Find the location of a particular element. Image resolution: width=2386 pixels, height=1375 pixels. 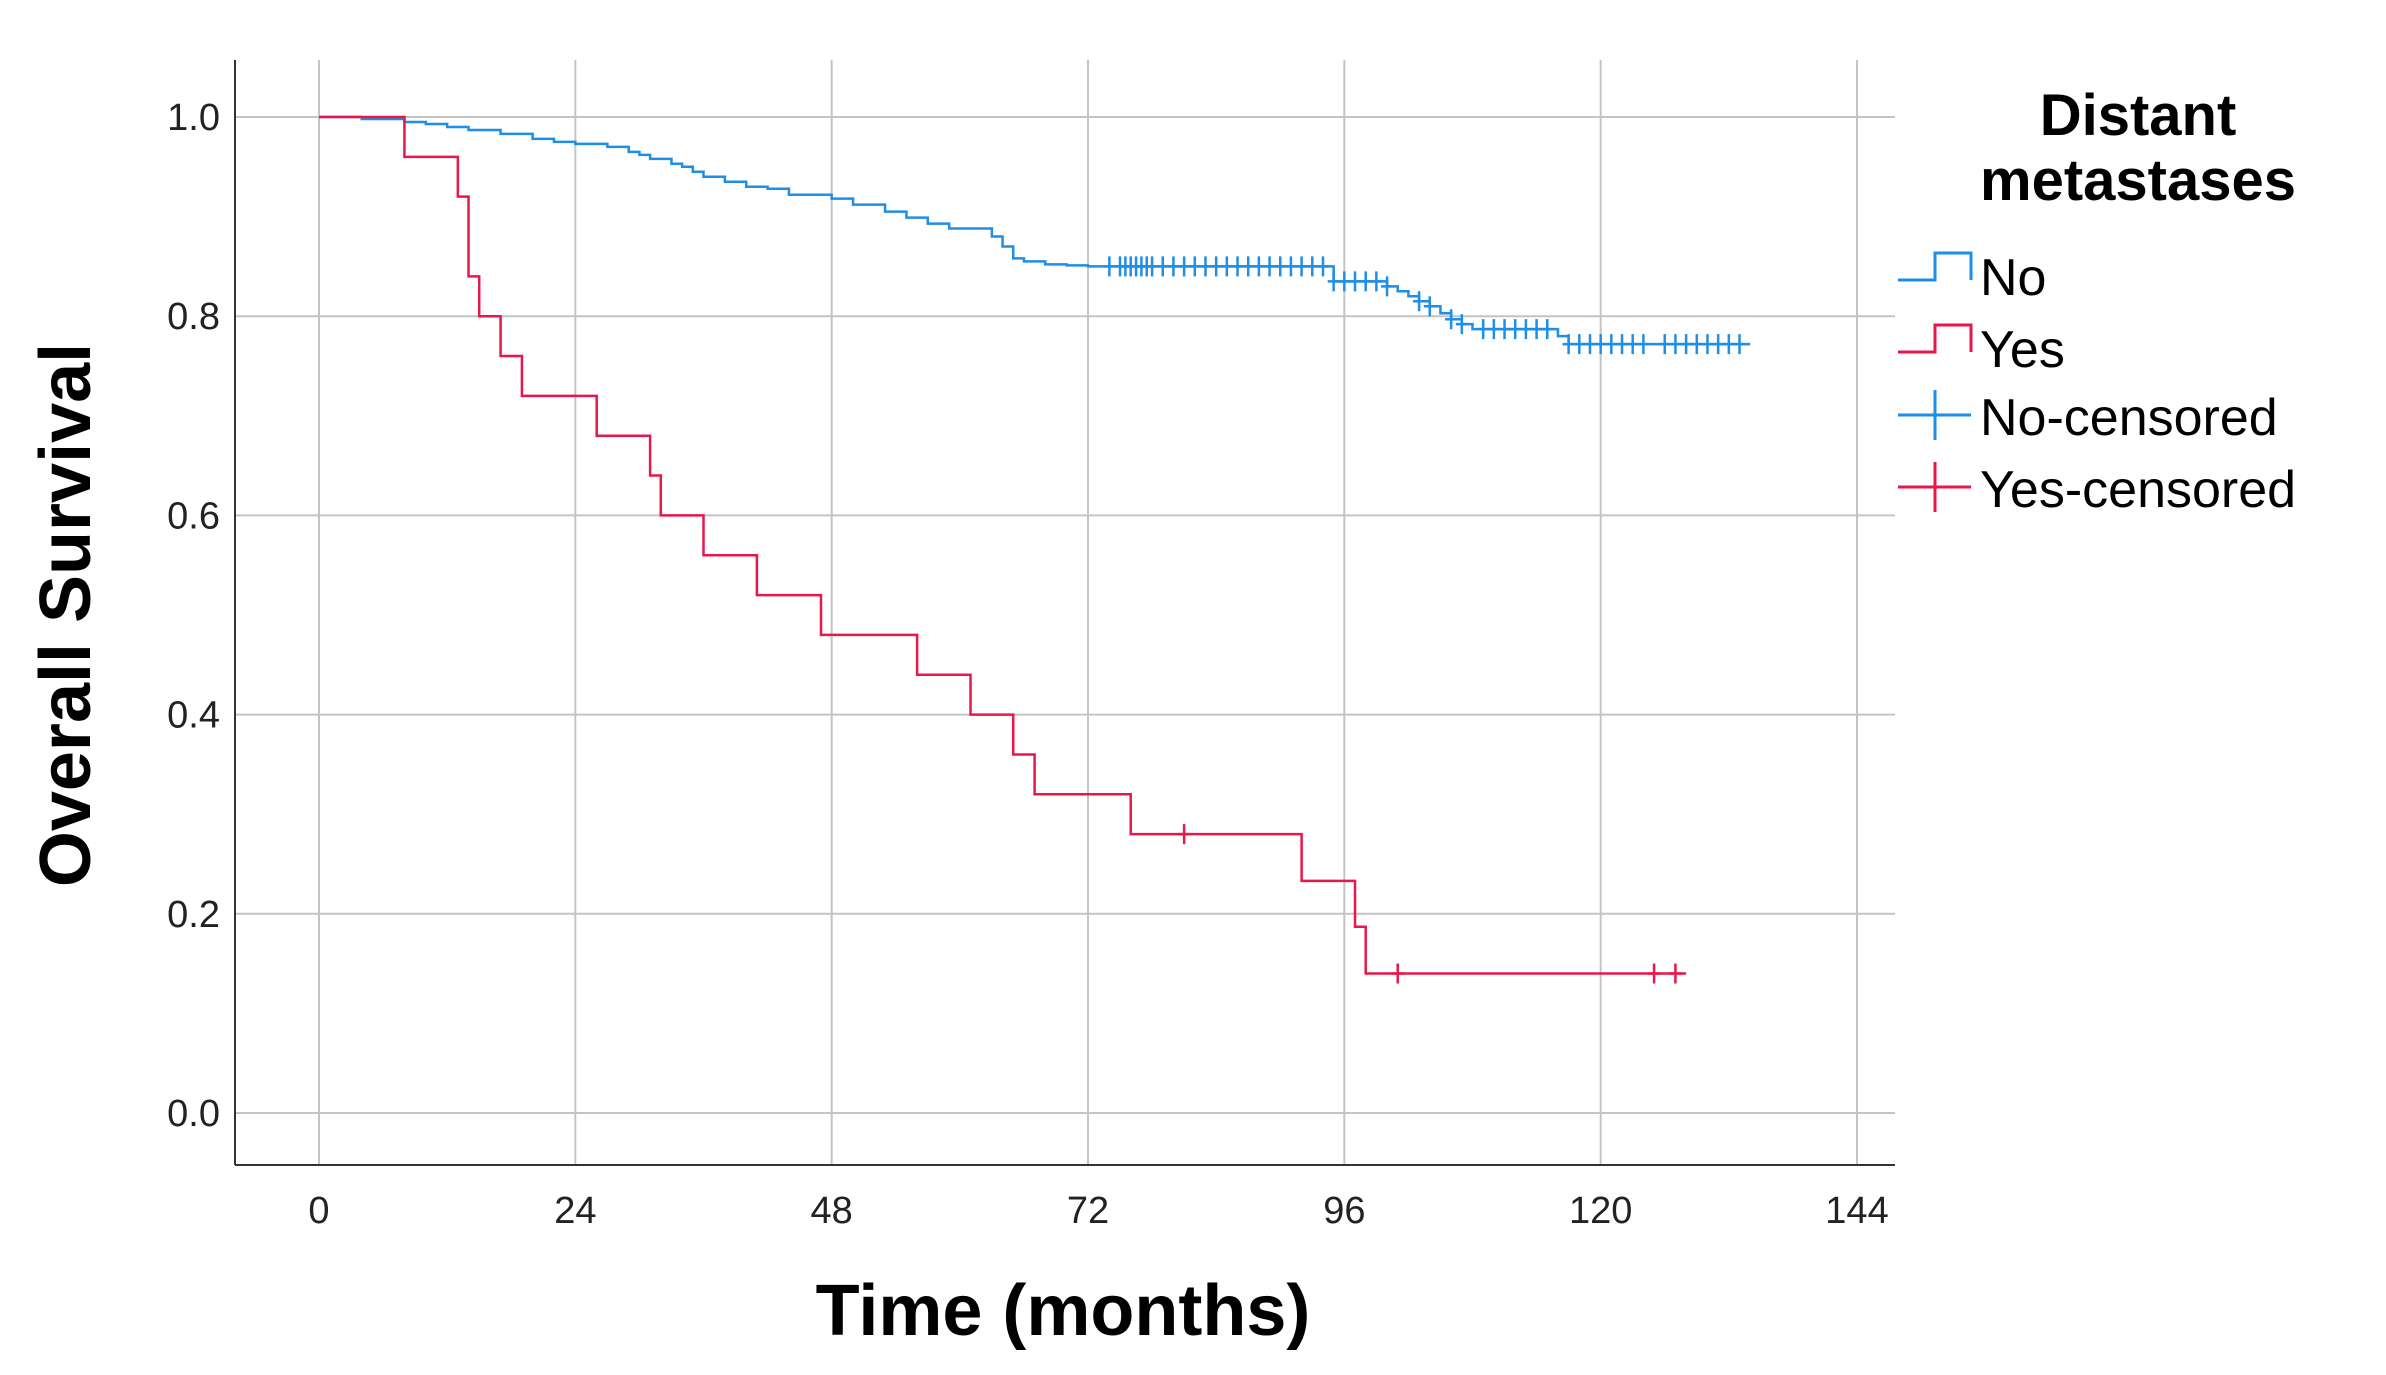

x-tick-label: 144 is located at coordinates (1856, 1211).